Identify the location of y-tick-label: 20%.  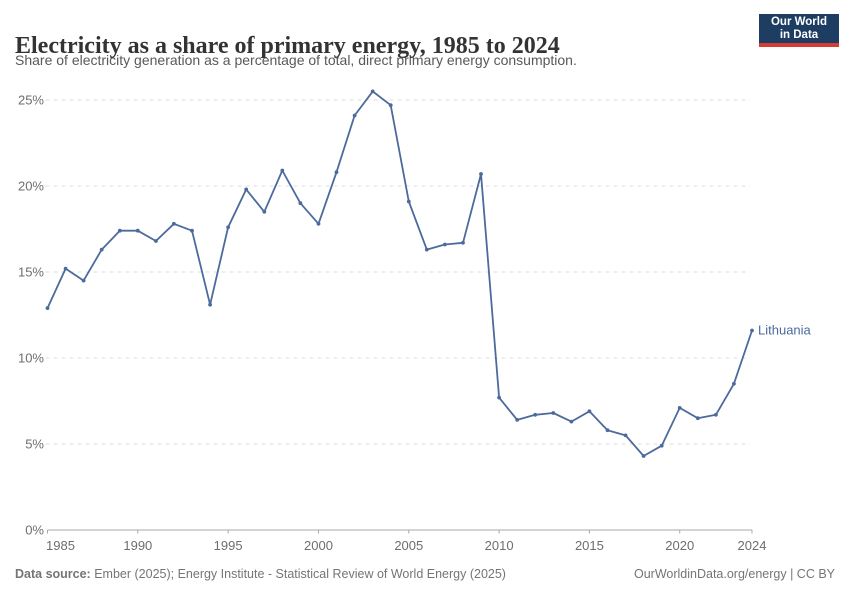
(31, 186).